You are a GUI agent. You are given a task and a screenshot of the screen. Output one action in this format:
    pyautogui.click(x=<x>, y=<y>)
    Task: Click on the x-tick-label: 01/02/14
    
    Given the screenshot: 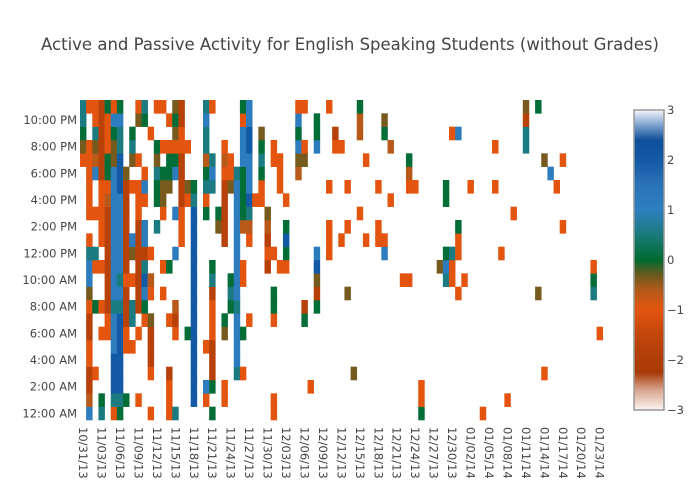 What is the action you would take?
    pyautogui.click(x=471, y=453)
    